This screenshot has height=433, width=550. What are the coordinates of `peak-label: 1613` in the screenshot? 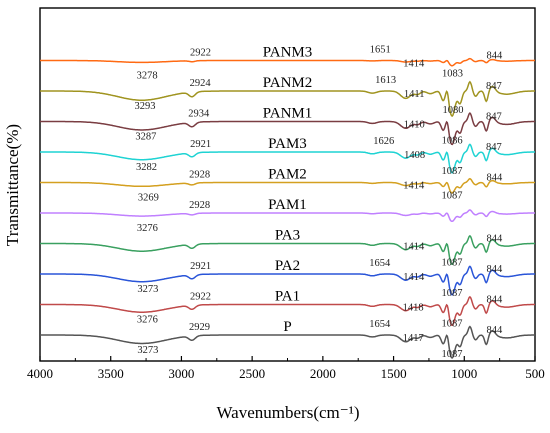 It's located at (385, 80).